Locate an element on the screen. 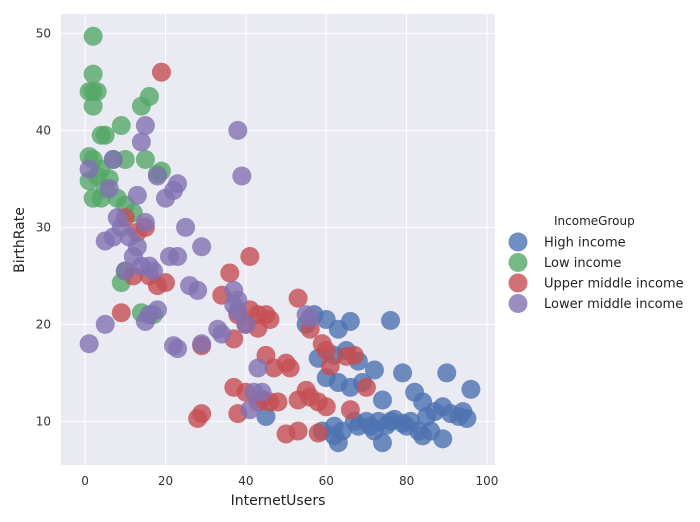  x-tick-label: 0 is located at coordinates (85, 481).